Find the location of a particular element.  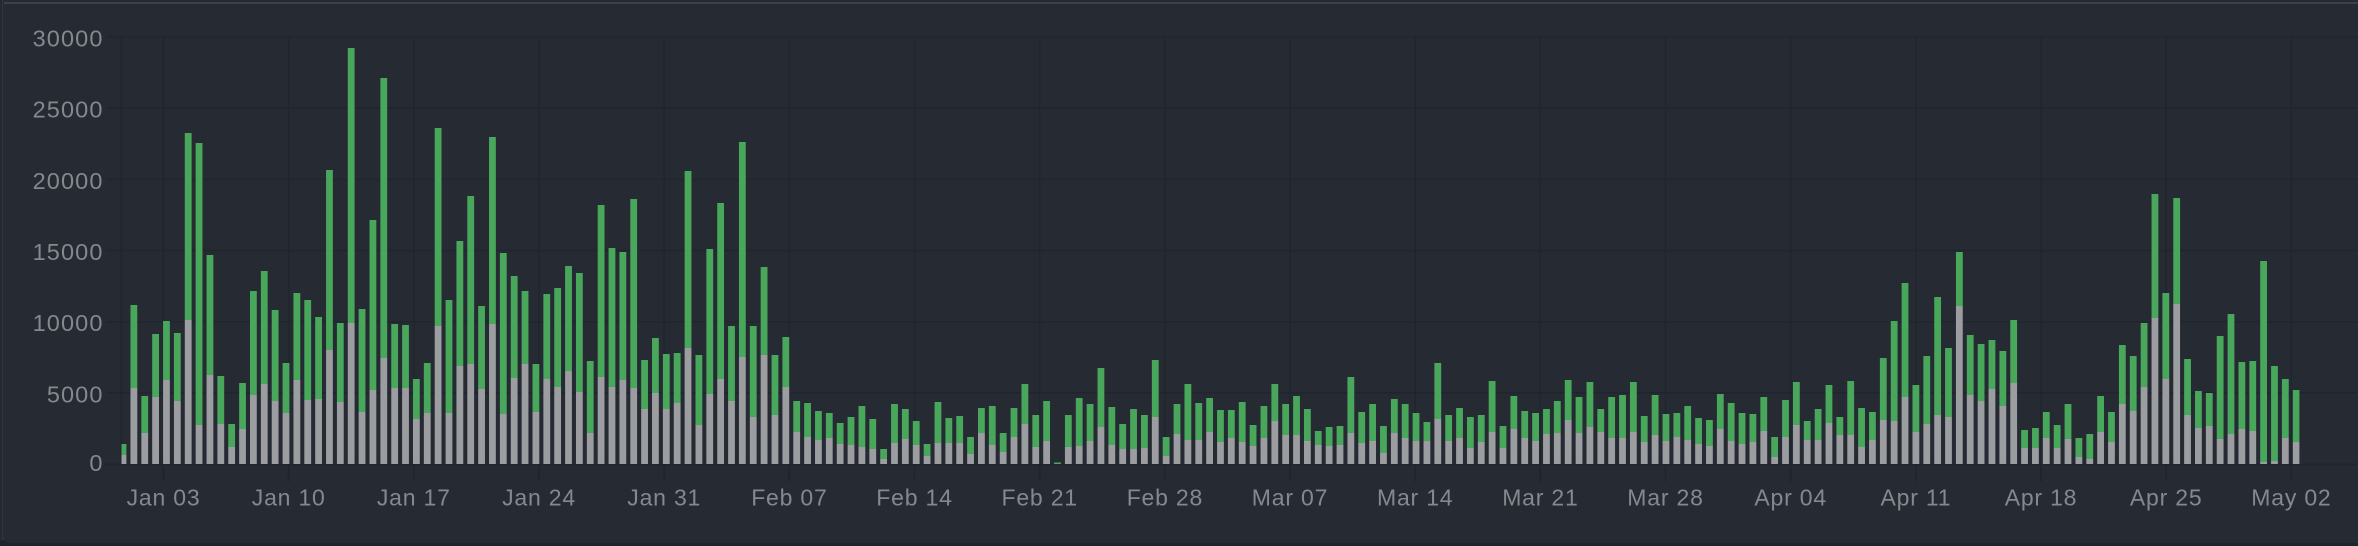

svg-text: Jan 03 is located at coordinates (164, 498).